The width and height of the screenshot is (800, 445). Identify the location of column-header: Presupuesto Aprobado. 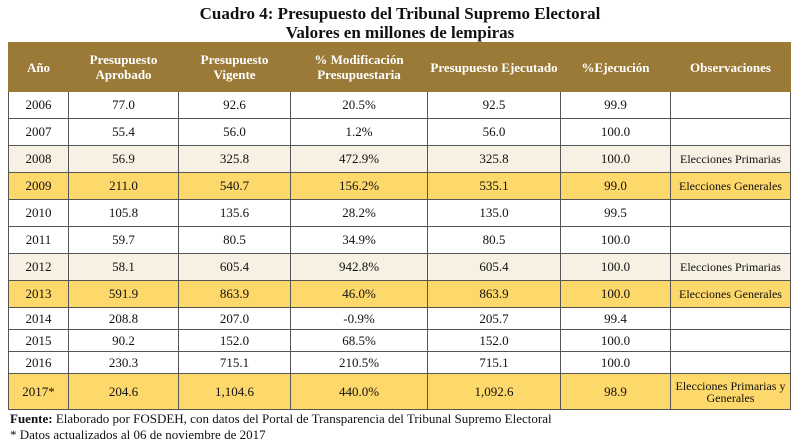
(123, 67).